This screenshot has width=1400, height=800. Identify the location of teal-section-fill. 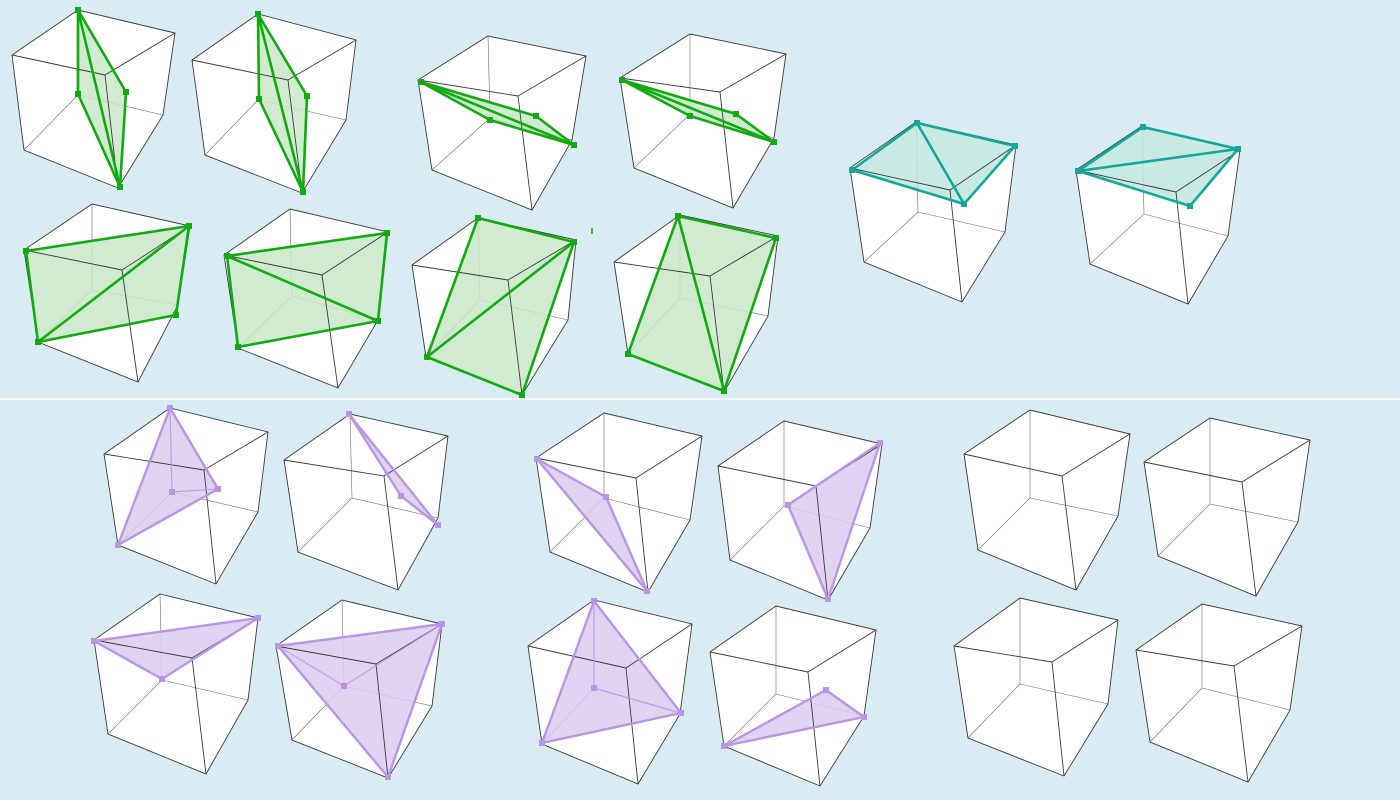
(933, 163).